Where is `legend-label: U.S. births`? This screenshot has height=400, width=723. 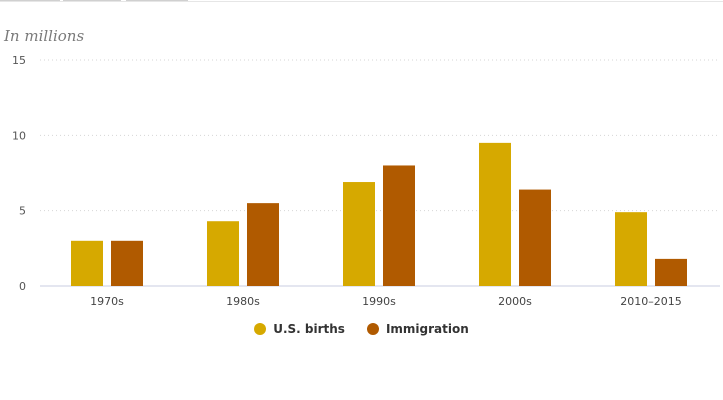
legend-label: U.S. births is located at coordinates (309, 329).